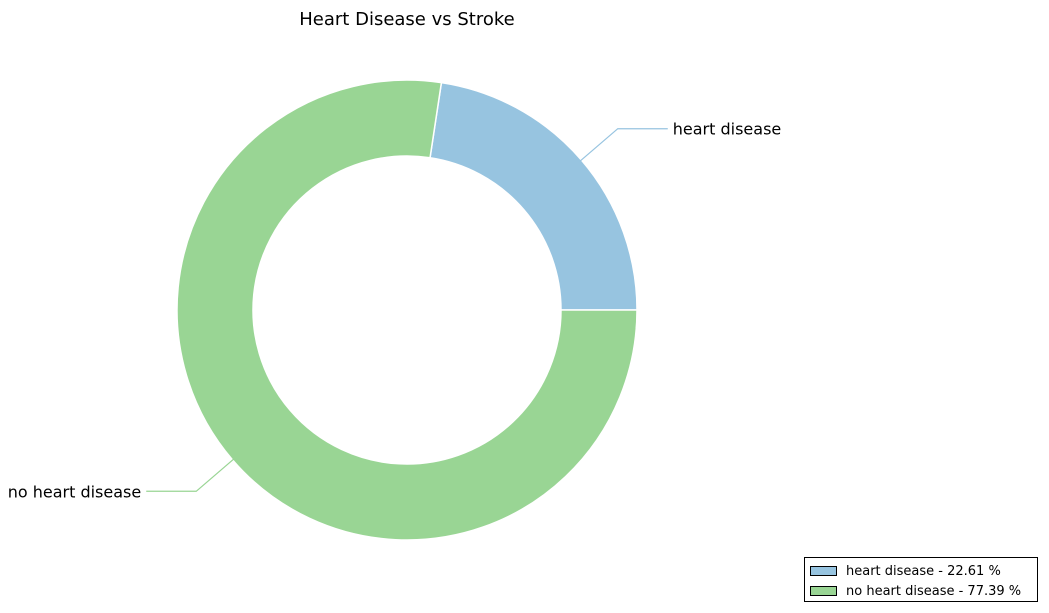 Image resolution: width=1049 pixels, height=613 pixels. What do you see at coordinates (823, 571) in the screenshot?
I see `legend-swatch-heart-disease` at bounding box center [823, 571].